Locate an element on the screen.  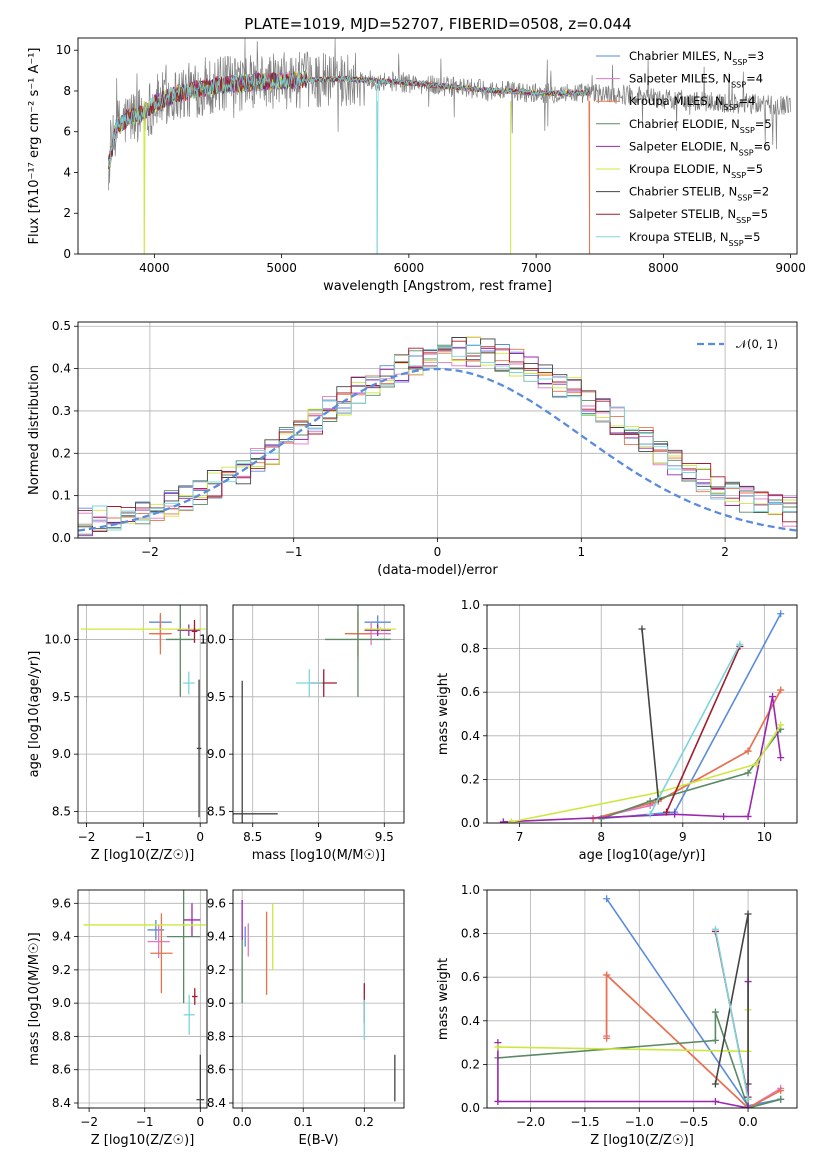
weight-line-chabrier_stelib is located at coordinates (650, 714).